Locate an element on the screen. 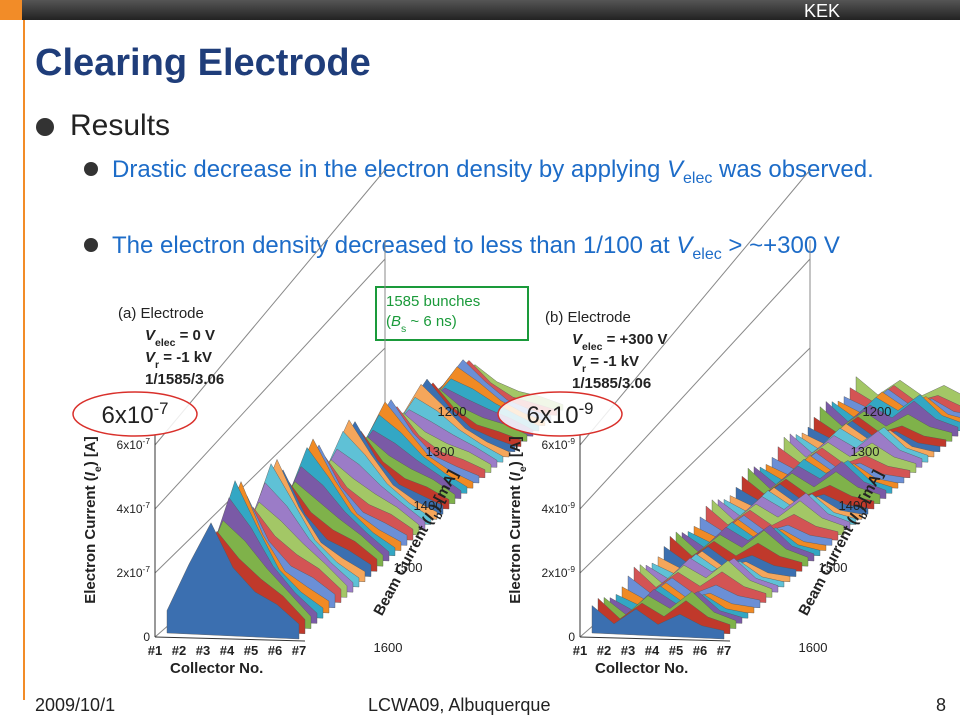 Image resolution: width=960 pixels, height=720 pixels. footer-page: 8 is located at coordinates (941, 705).